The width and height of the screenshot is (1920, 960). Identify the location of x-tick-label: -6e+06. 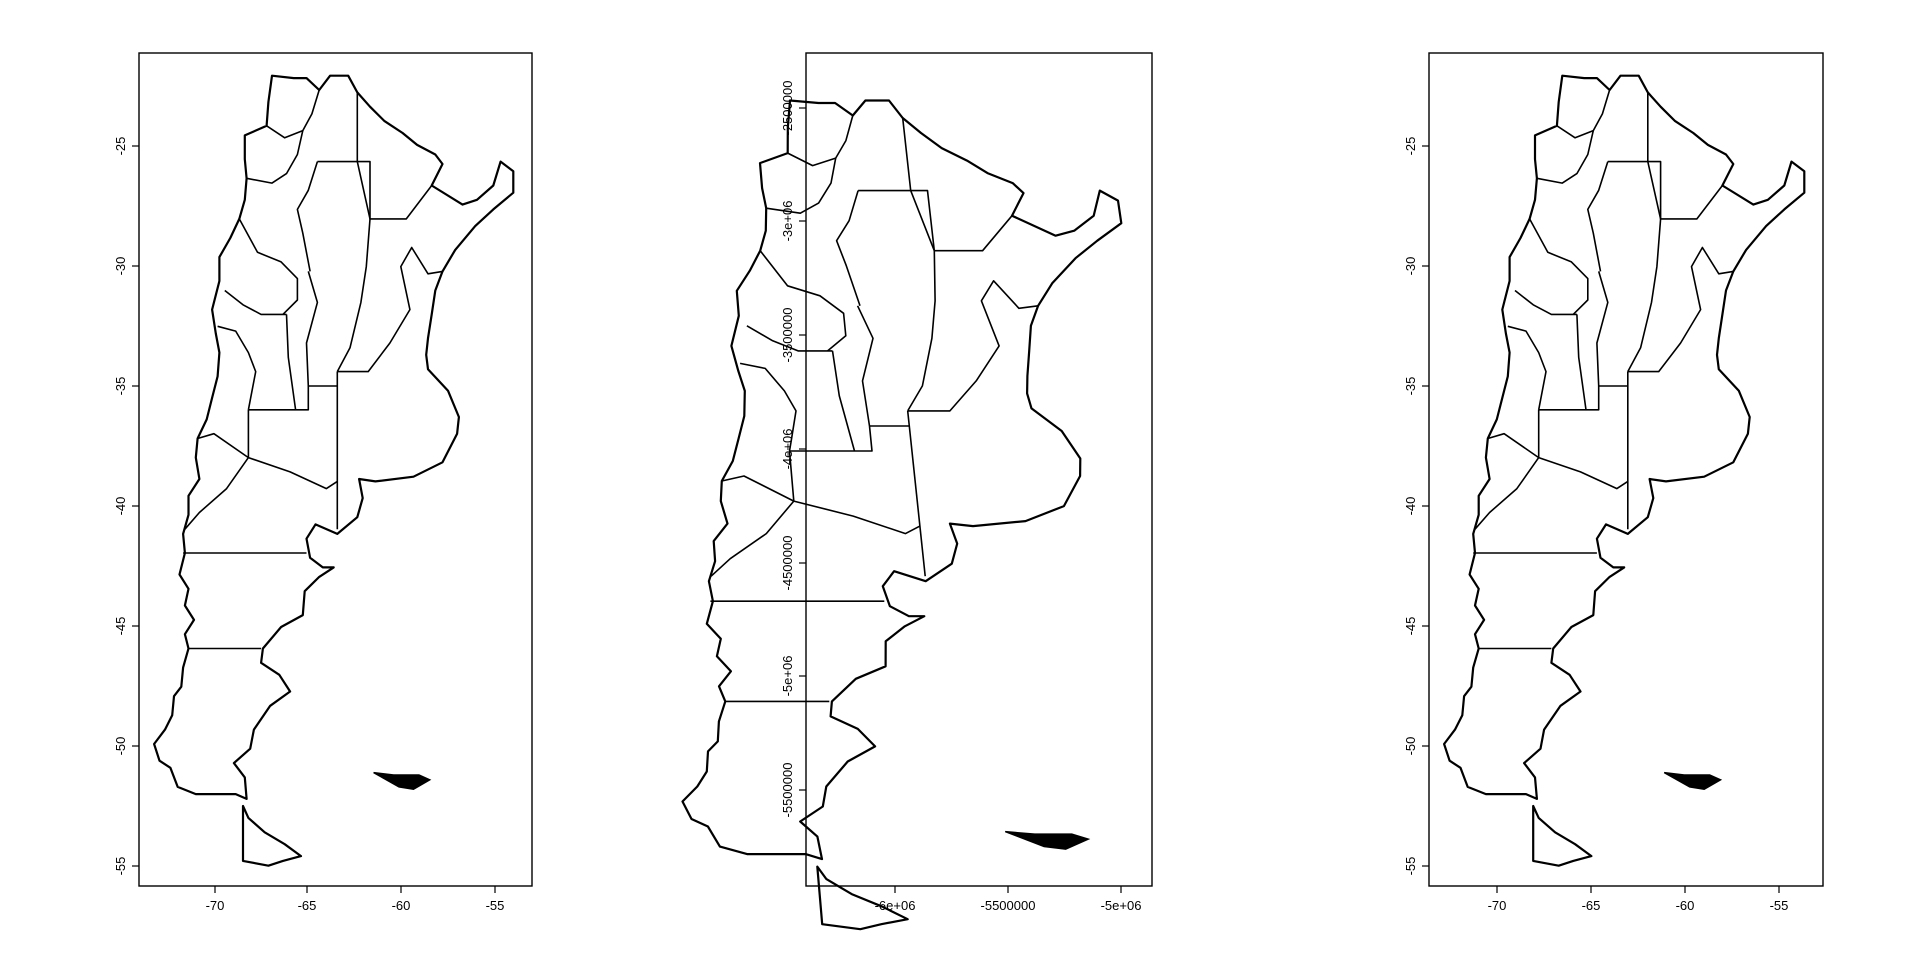
(895, 905).